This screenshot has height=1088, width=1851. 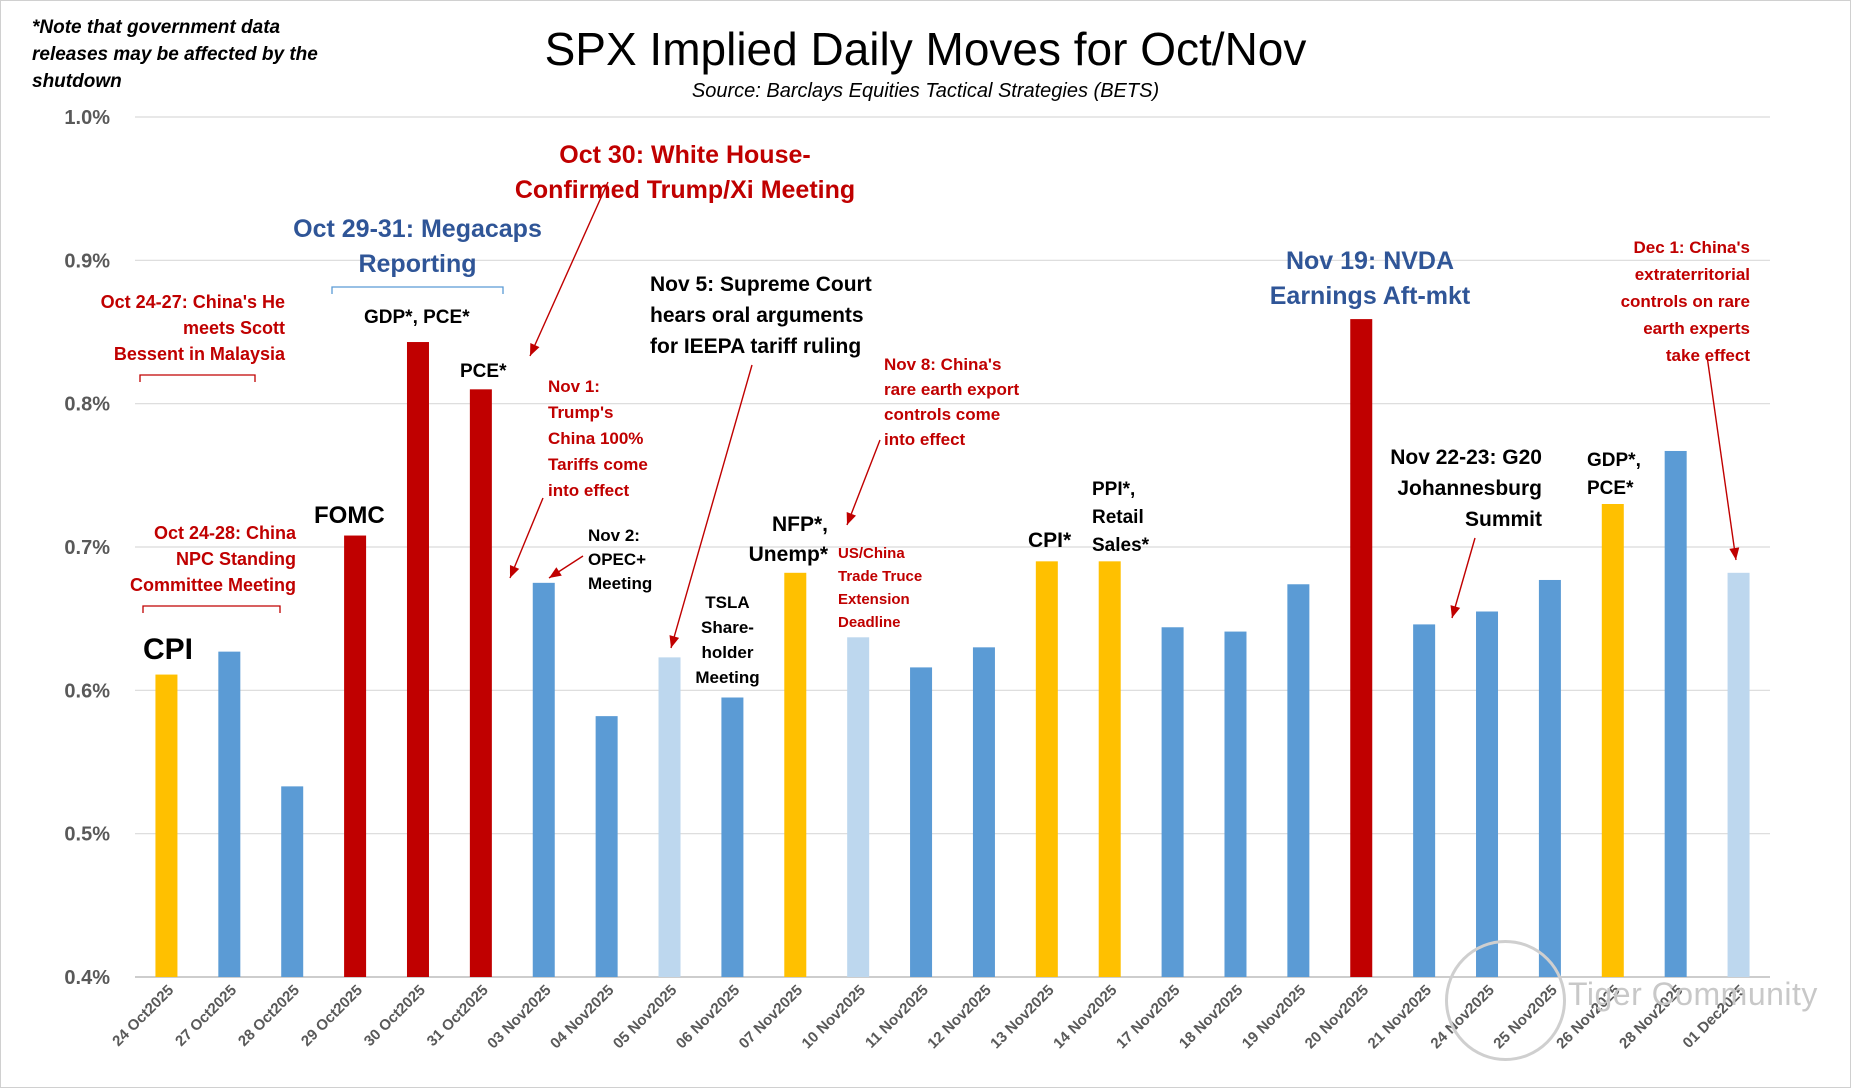 What do you see at coordinates (514, 571) in the screenshot?
I see `arrow-nov1-head` at bounding box center [514, 571].